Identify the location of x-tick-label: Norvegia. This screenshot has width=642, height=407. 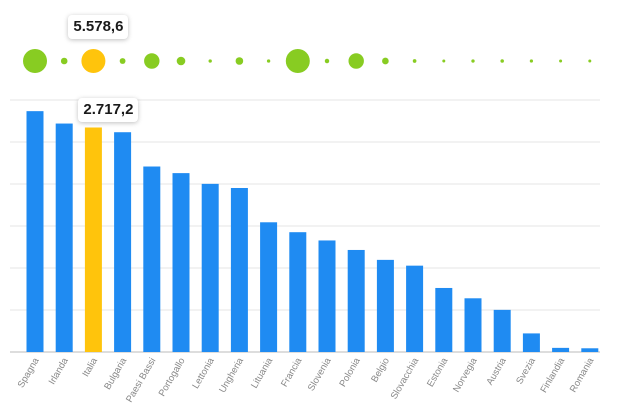
(465, 374).